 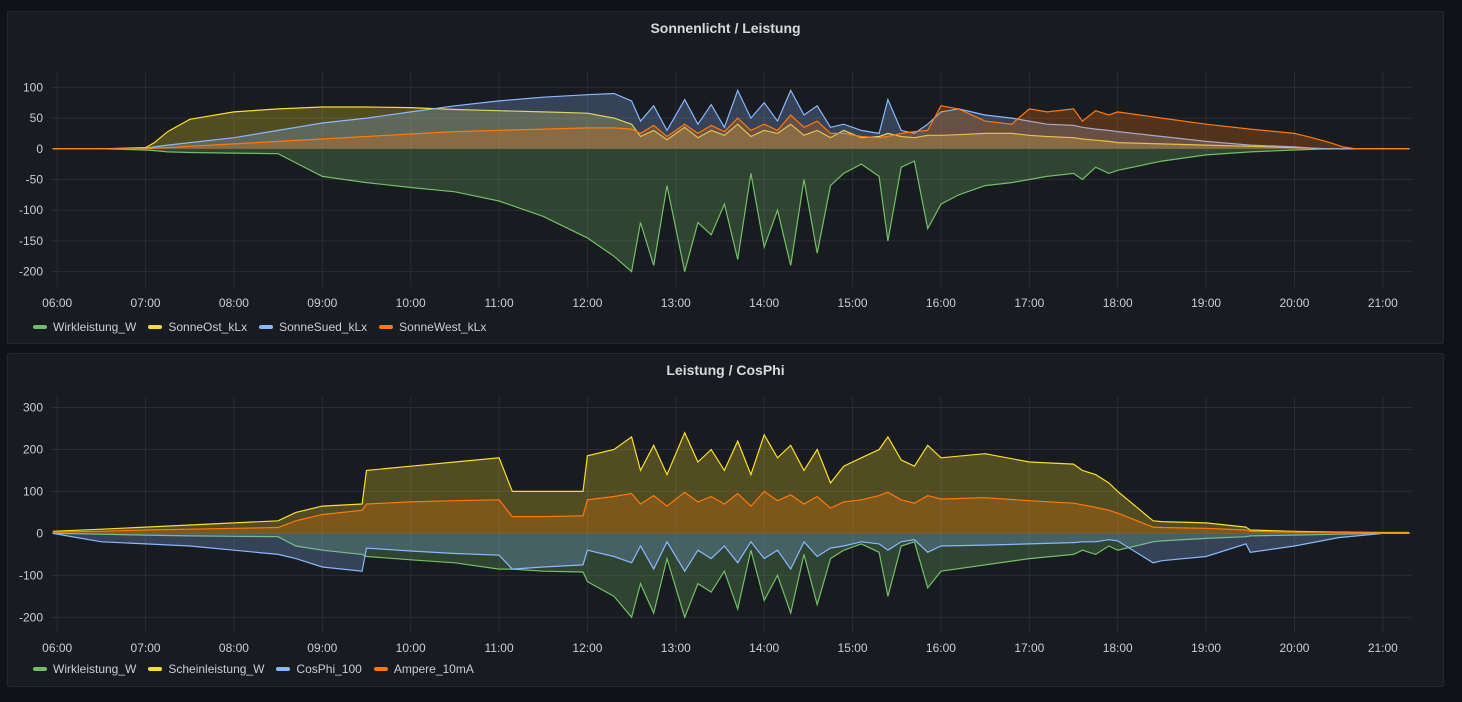 What do you see at coordinates (433, 669) in the screenshot?
I see `legend-label: Ampere_10mA` at bounding box center [433, 669].